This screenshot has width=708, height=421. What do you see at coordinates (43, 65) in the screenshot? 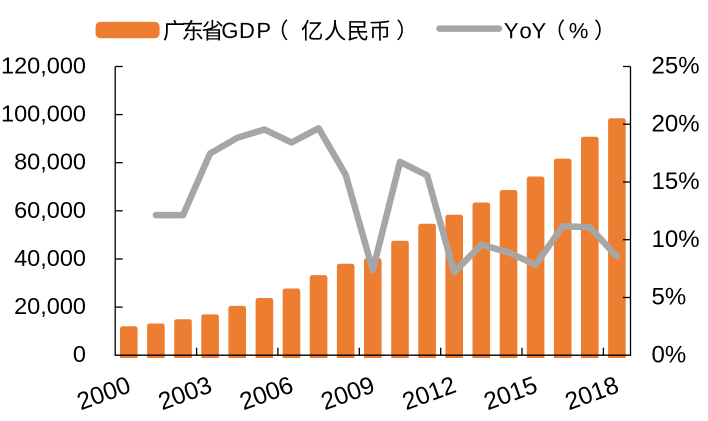
I see `svg-text: 120,000` at bounding box center [43, 65].